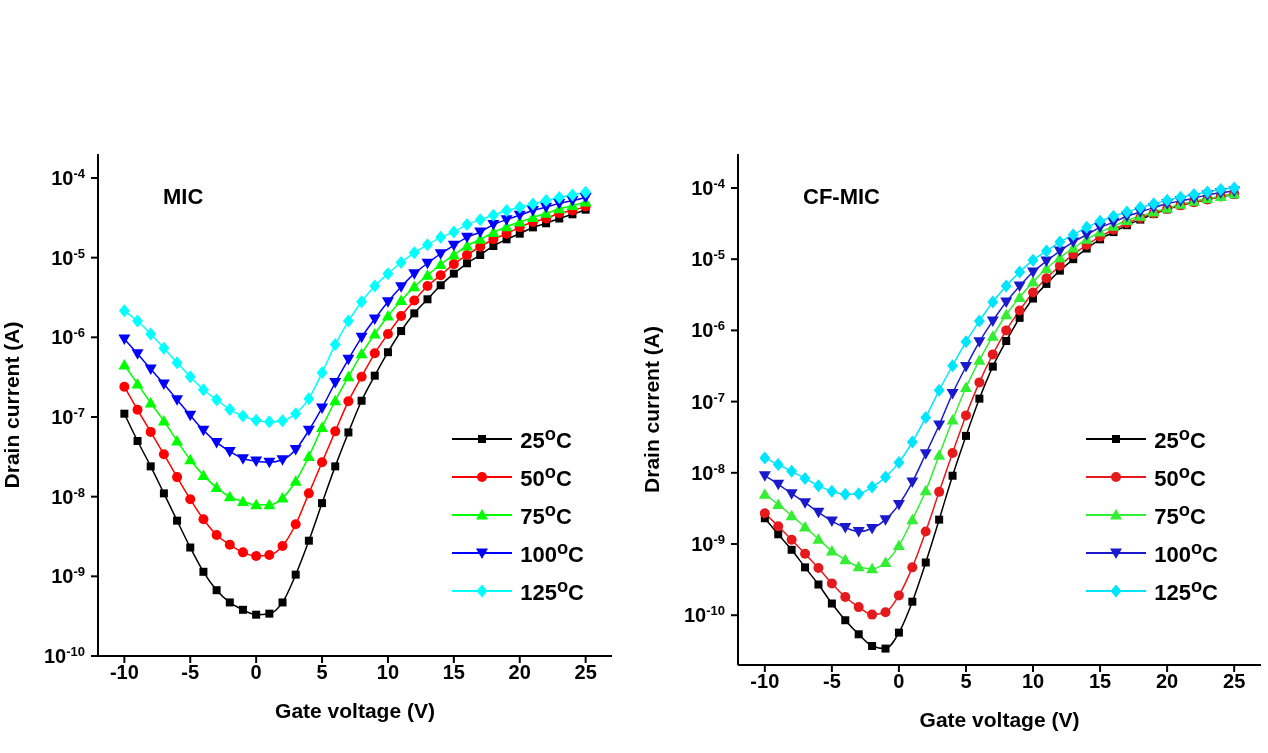 The width and height of the screenshot is (1268, 753). Describe the element at coordinates (124, 672) in the screenshot. I see `x-tick-label: -10` at that location.